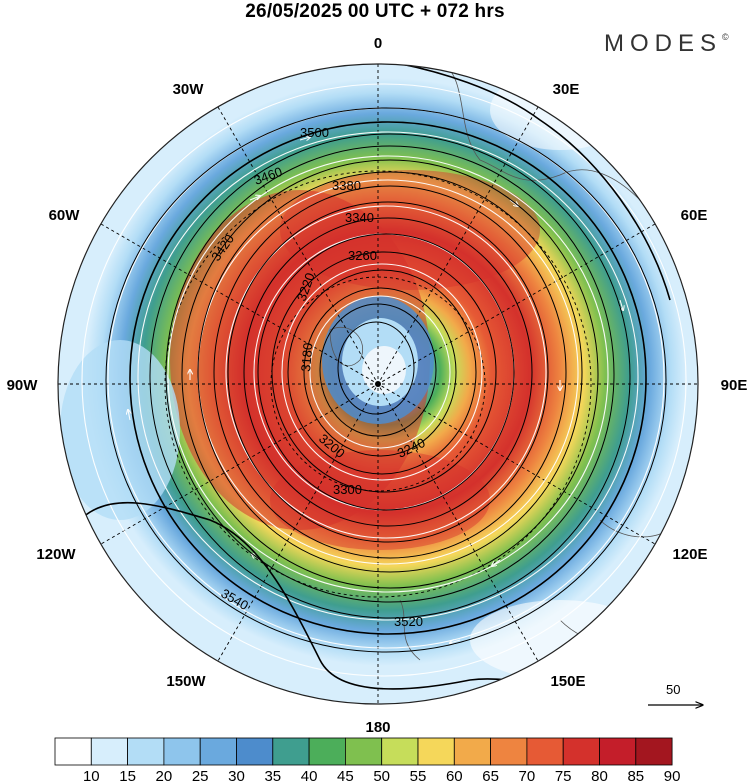 This screenshot has width=750, height=782. Describe the element at coordinates (377, 727) in the screenshot. I see `lon-label-180: 180` at that location.